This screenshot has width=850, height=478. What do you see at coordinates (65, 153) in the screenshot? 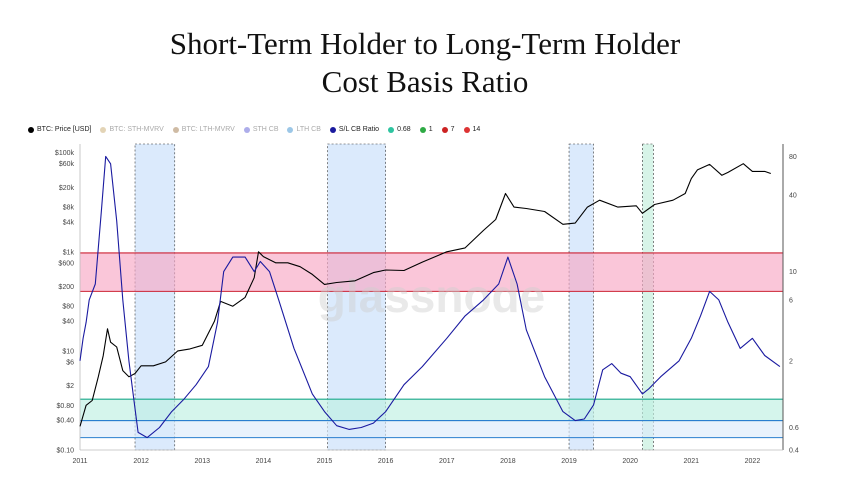
I see `y-left-tick-label: $100k` at bounding box center [65, 153].